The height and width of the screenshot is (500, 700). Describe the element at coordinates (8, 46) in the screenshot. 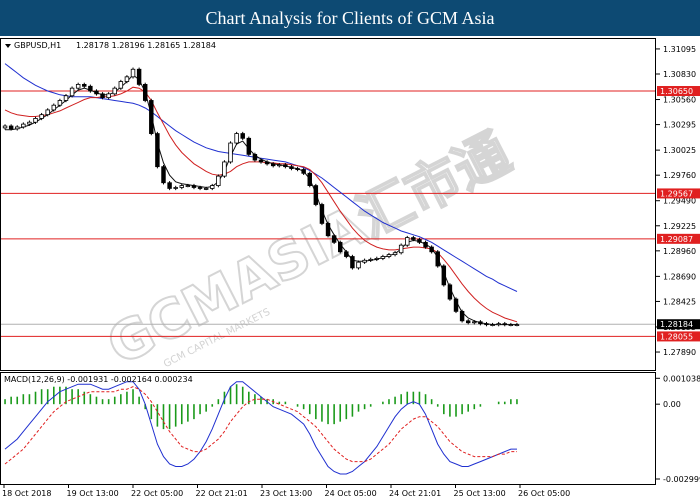

I see `dropdown-triangle-icon` at that location.